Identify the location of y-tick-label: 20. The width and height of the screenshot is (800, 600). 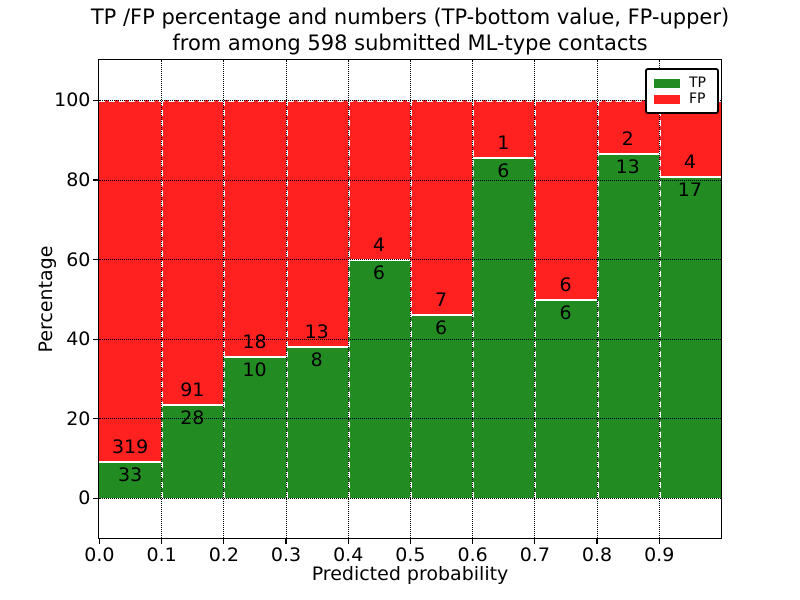
(78, 418).